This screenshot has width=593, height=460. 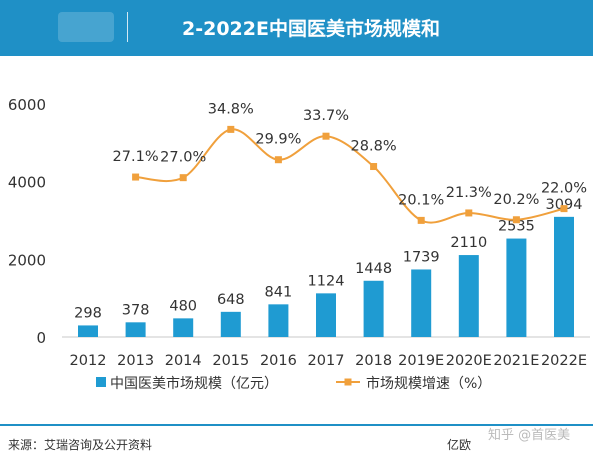 What do you see at coordinates (194, 383) in the screenshot?
I see `legend-label-bar: 中国医美市场规模（亿元）` at bounding box center [194, 383].